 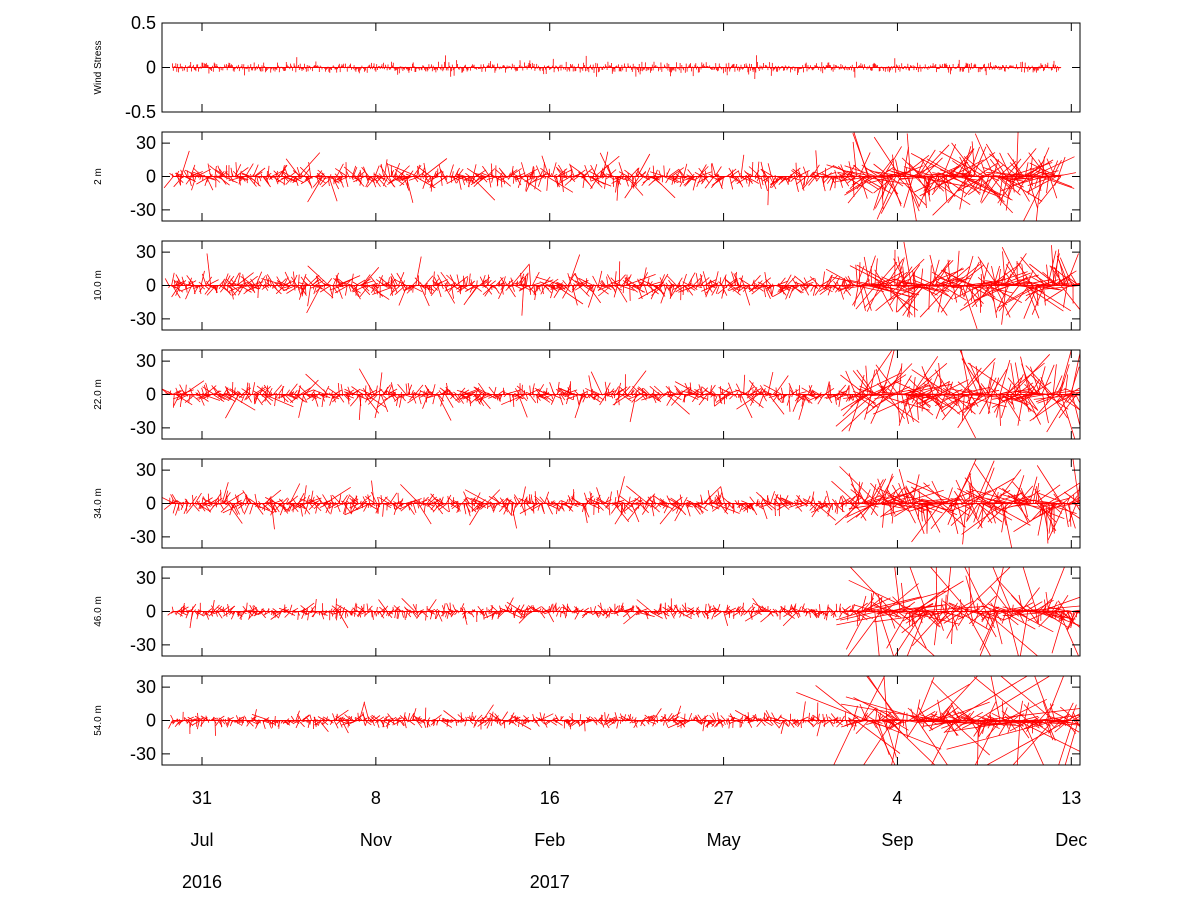 I want to click on stick-vectors, so click(x=621, y=394).